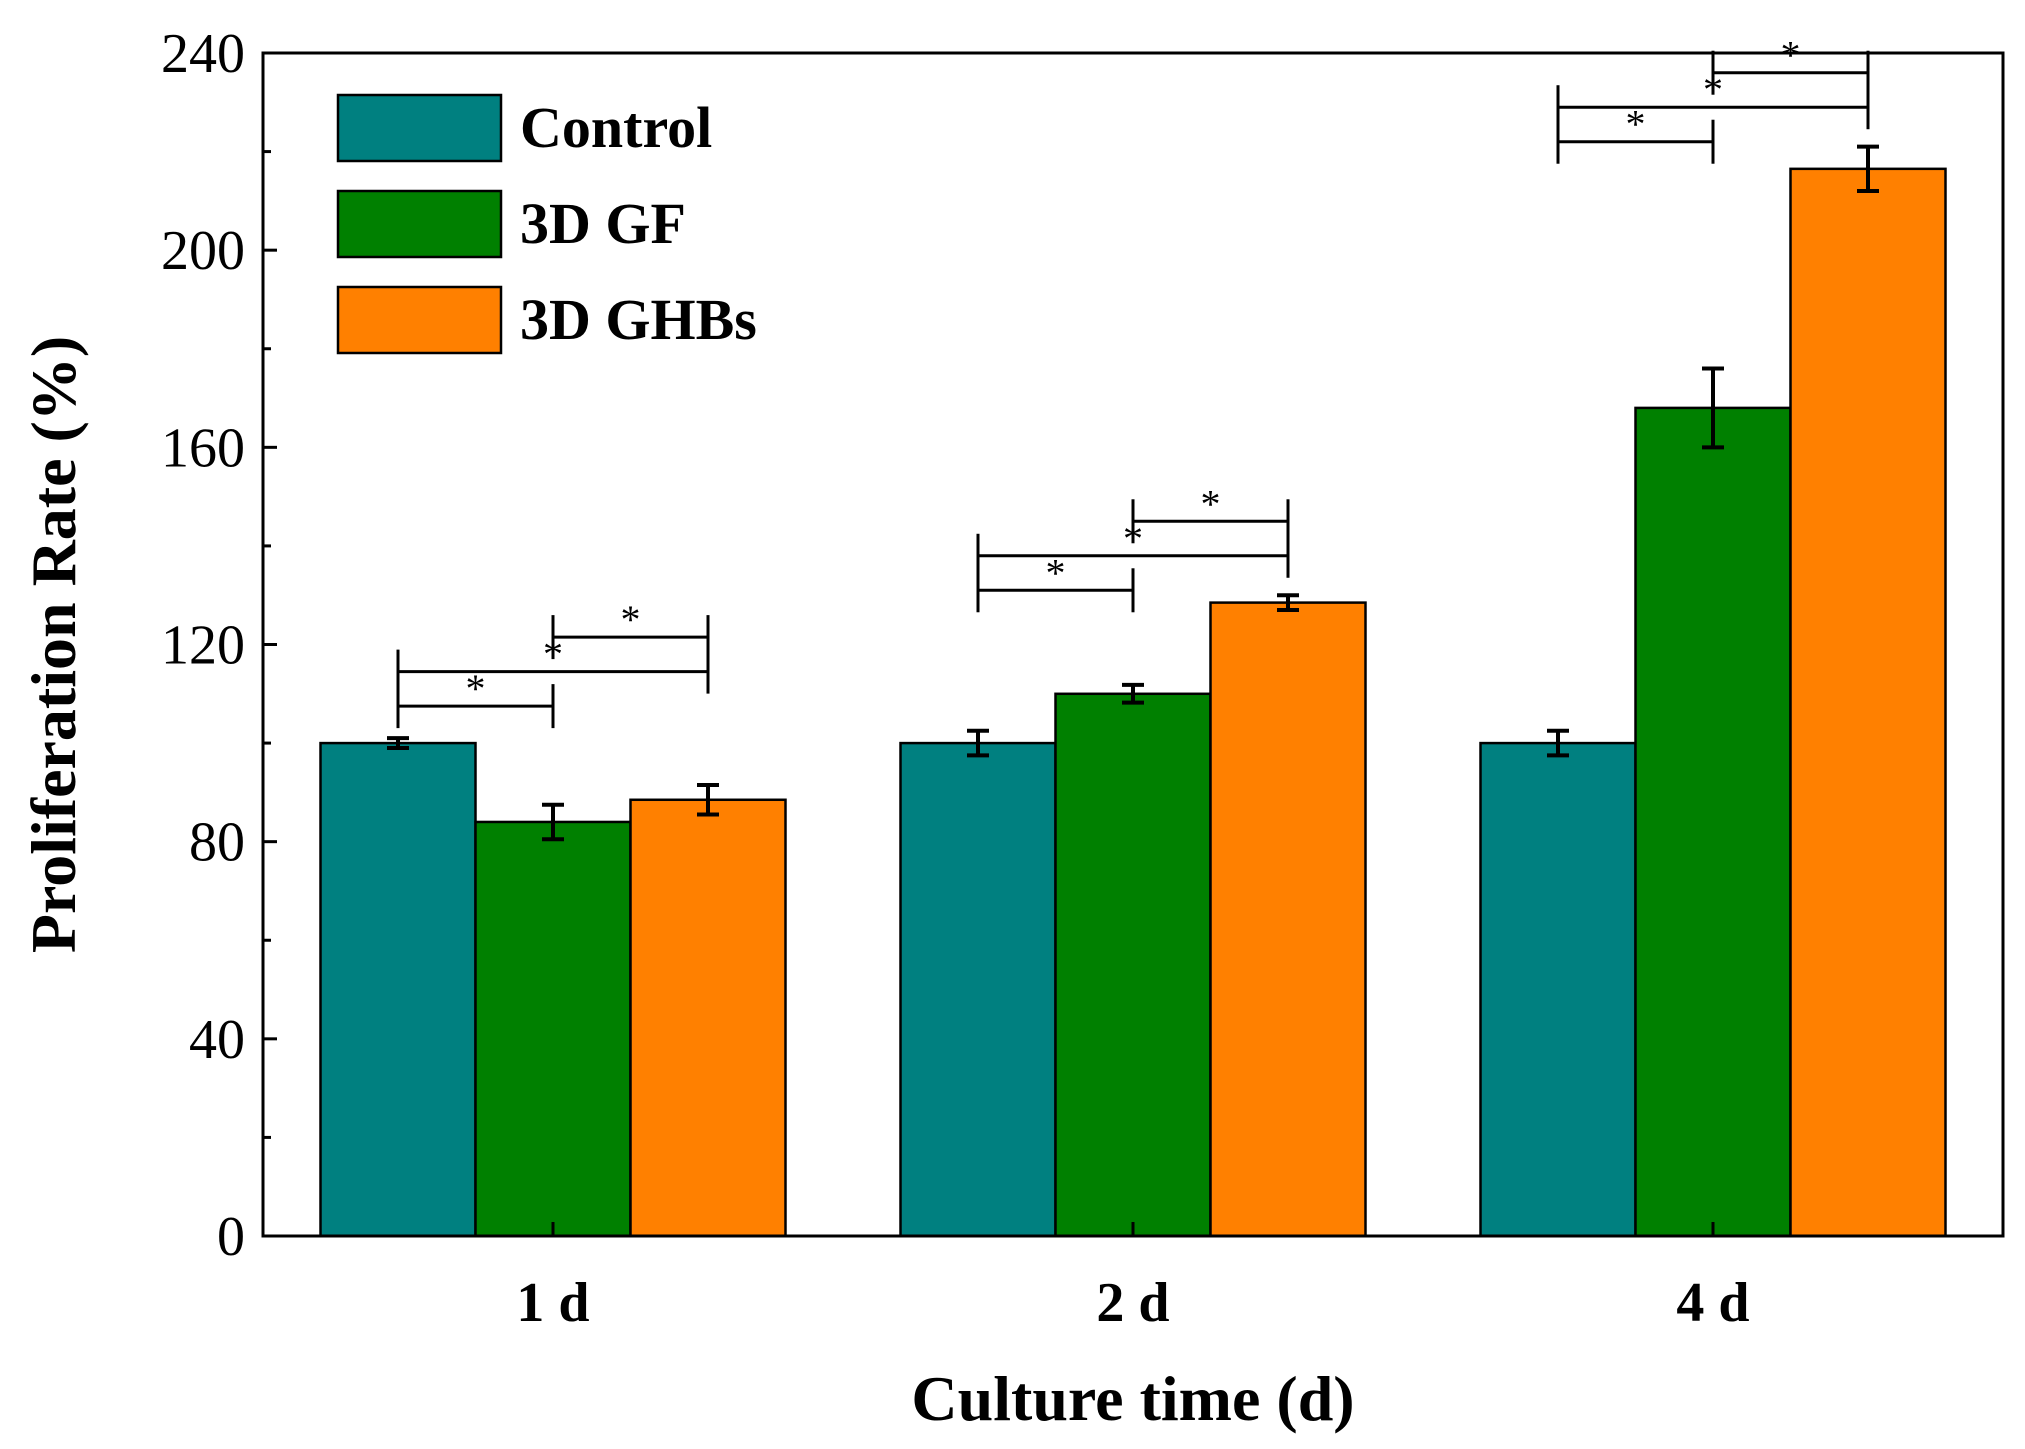  I want to click on bar-3d-gf-1d, so click(553, 1029).